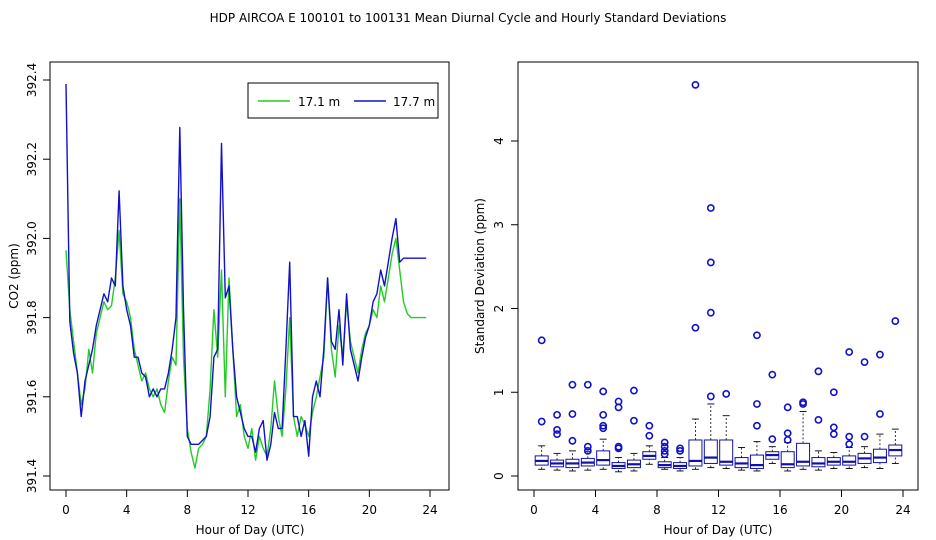 Image resolution: width=936 pixels, height=540 pixels. Describe the element at coordinates (32, 238) in the screenshot. I see `y-tick-label: 392.0` at that location.